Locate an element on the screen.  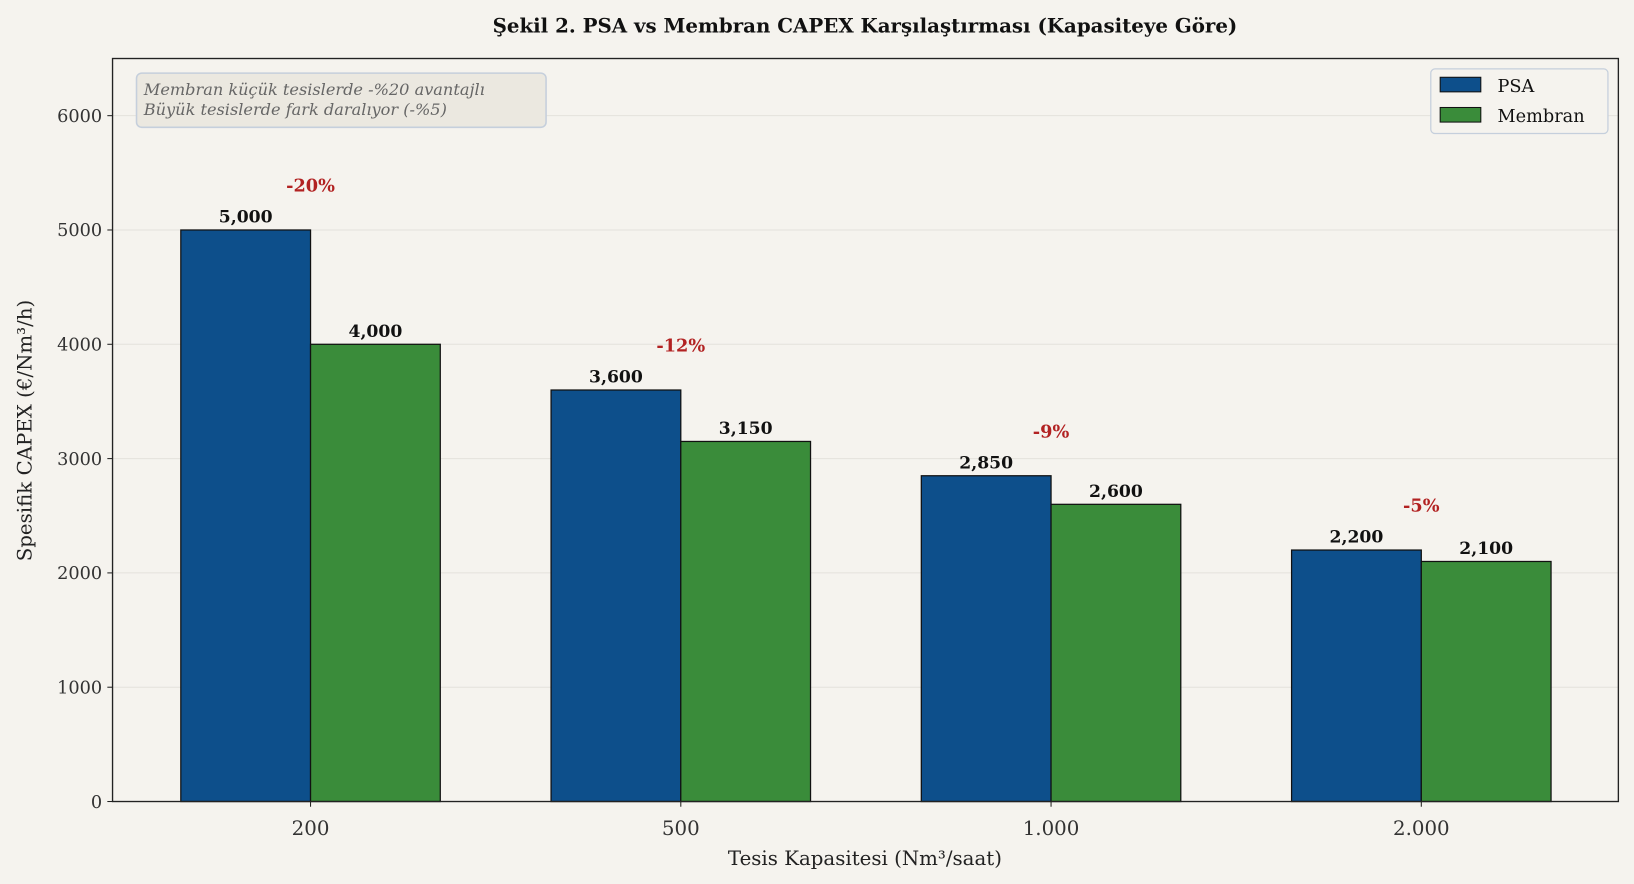
y-tick-label: 2000 is located at coordinates (79, 574).